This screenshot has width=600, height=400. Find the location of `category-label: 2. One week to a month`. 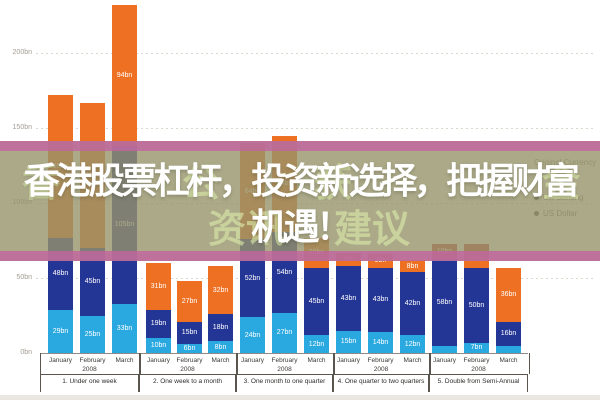

category-label: 2. One week to a month is located at coordinates (187, 381).